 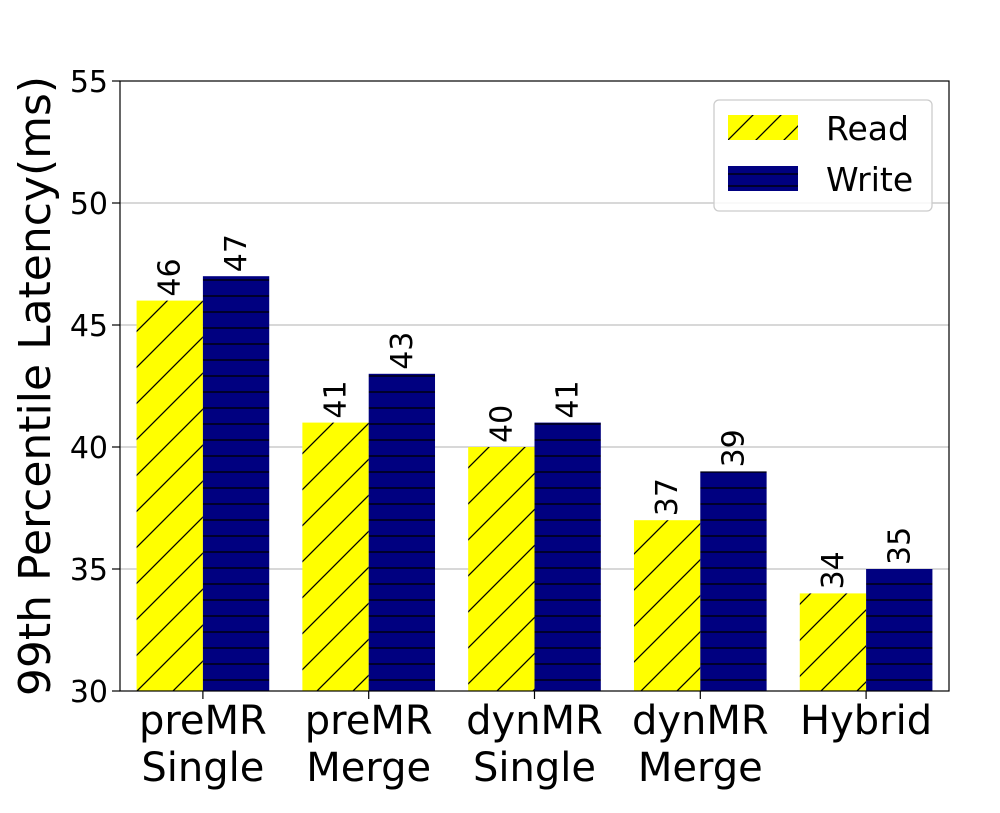 What do you see at coordinates (501, 424) in the screenshot?
I see `data-label-read-2: 40` at bounding box center [501, 424].